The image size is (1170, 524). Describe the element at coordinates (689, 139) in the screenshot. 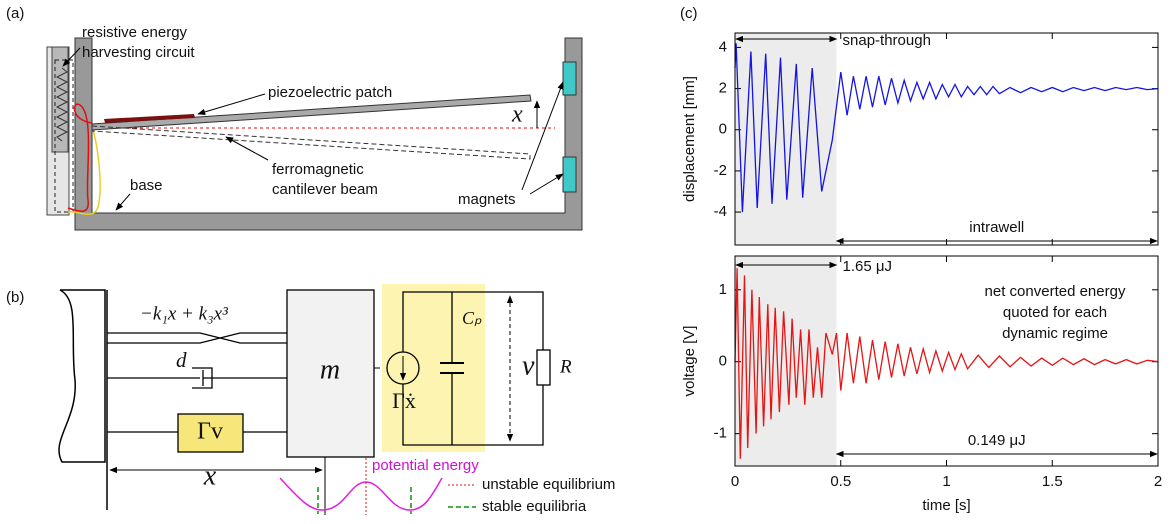

I see `y-axis-label: displacement [mm]` at that location.